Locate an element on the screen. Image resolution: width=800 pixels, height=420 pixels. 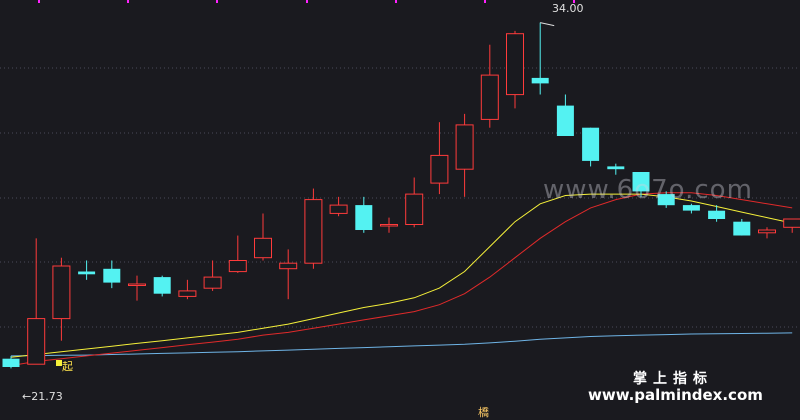
watermark-brand: 掌上指标 is located at coordinates (673, 379).